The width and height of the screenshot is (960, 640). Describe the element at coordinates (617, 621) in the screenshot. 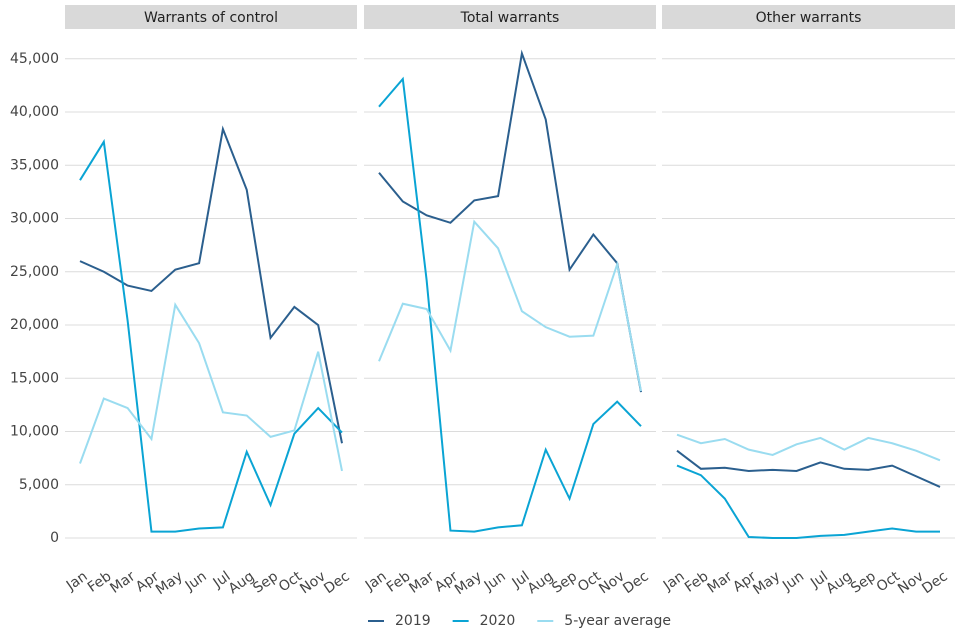

I see `legend-label: 5-year average` at that location.